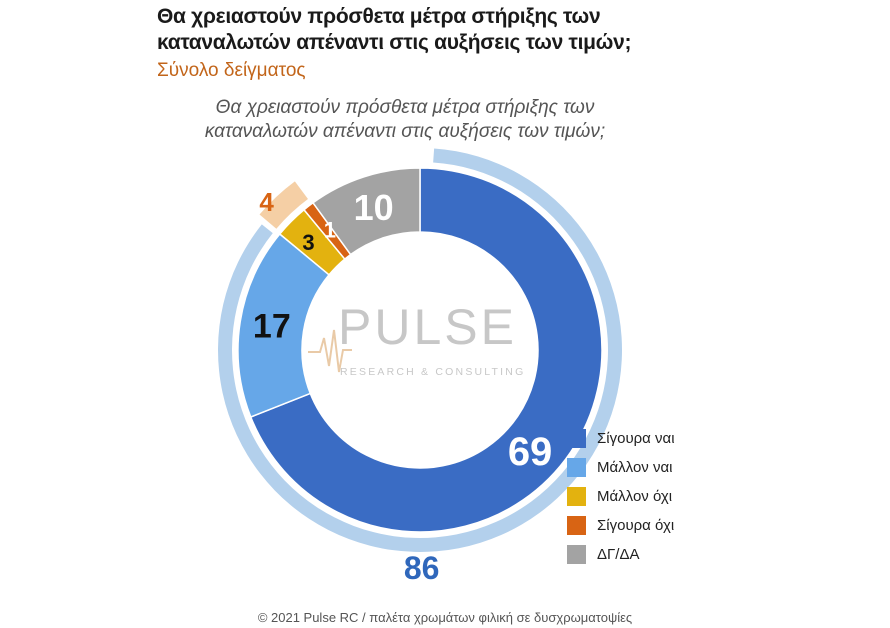  I want to click on slice-value-label-3: 1, so click(330, 229).